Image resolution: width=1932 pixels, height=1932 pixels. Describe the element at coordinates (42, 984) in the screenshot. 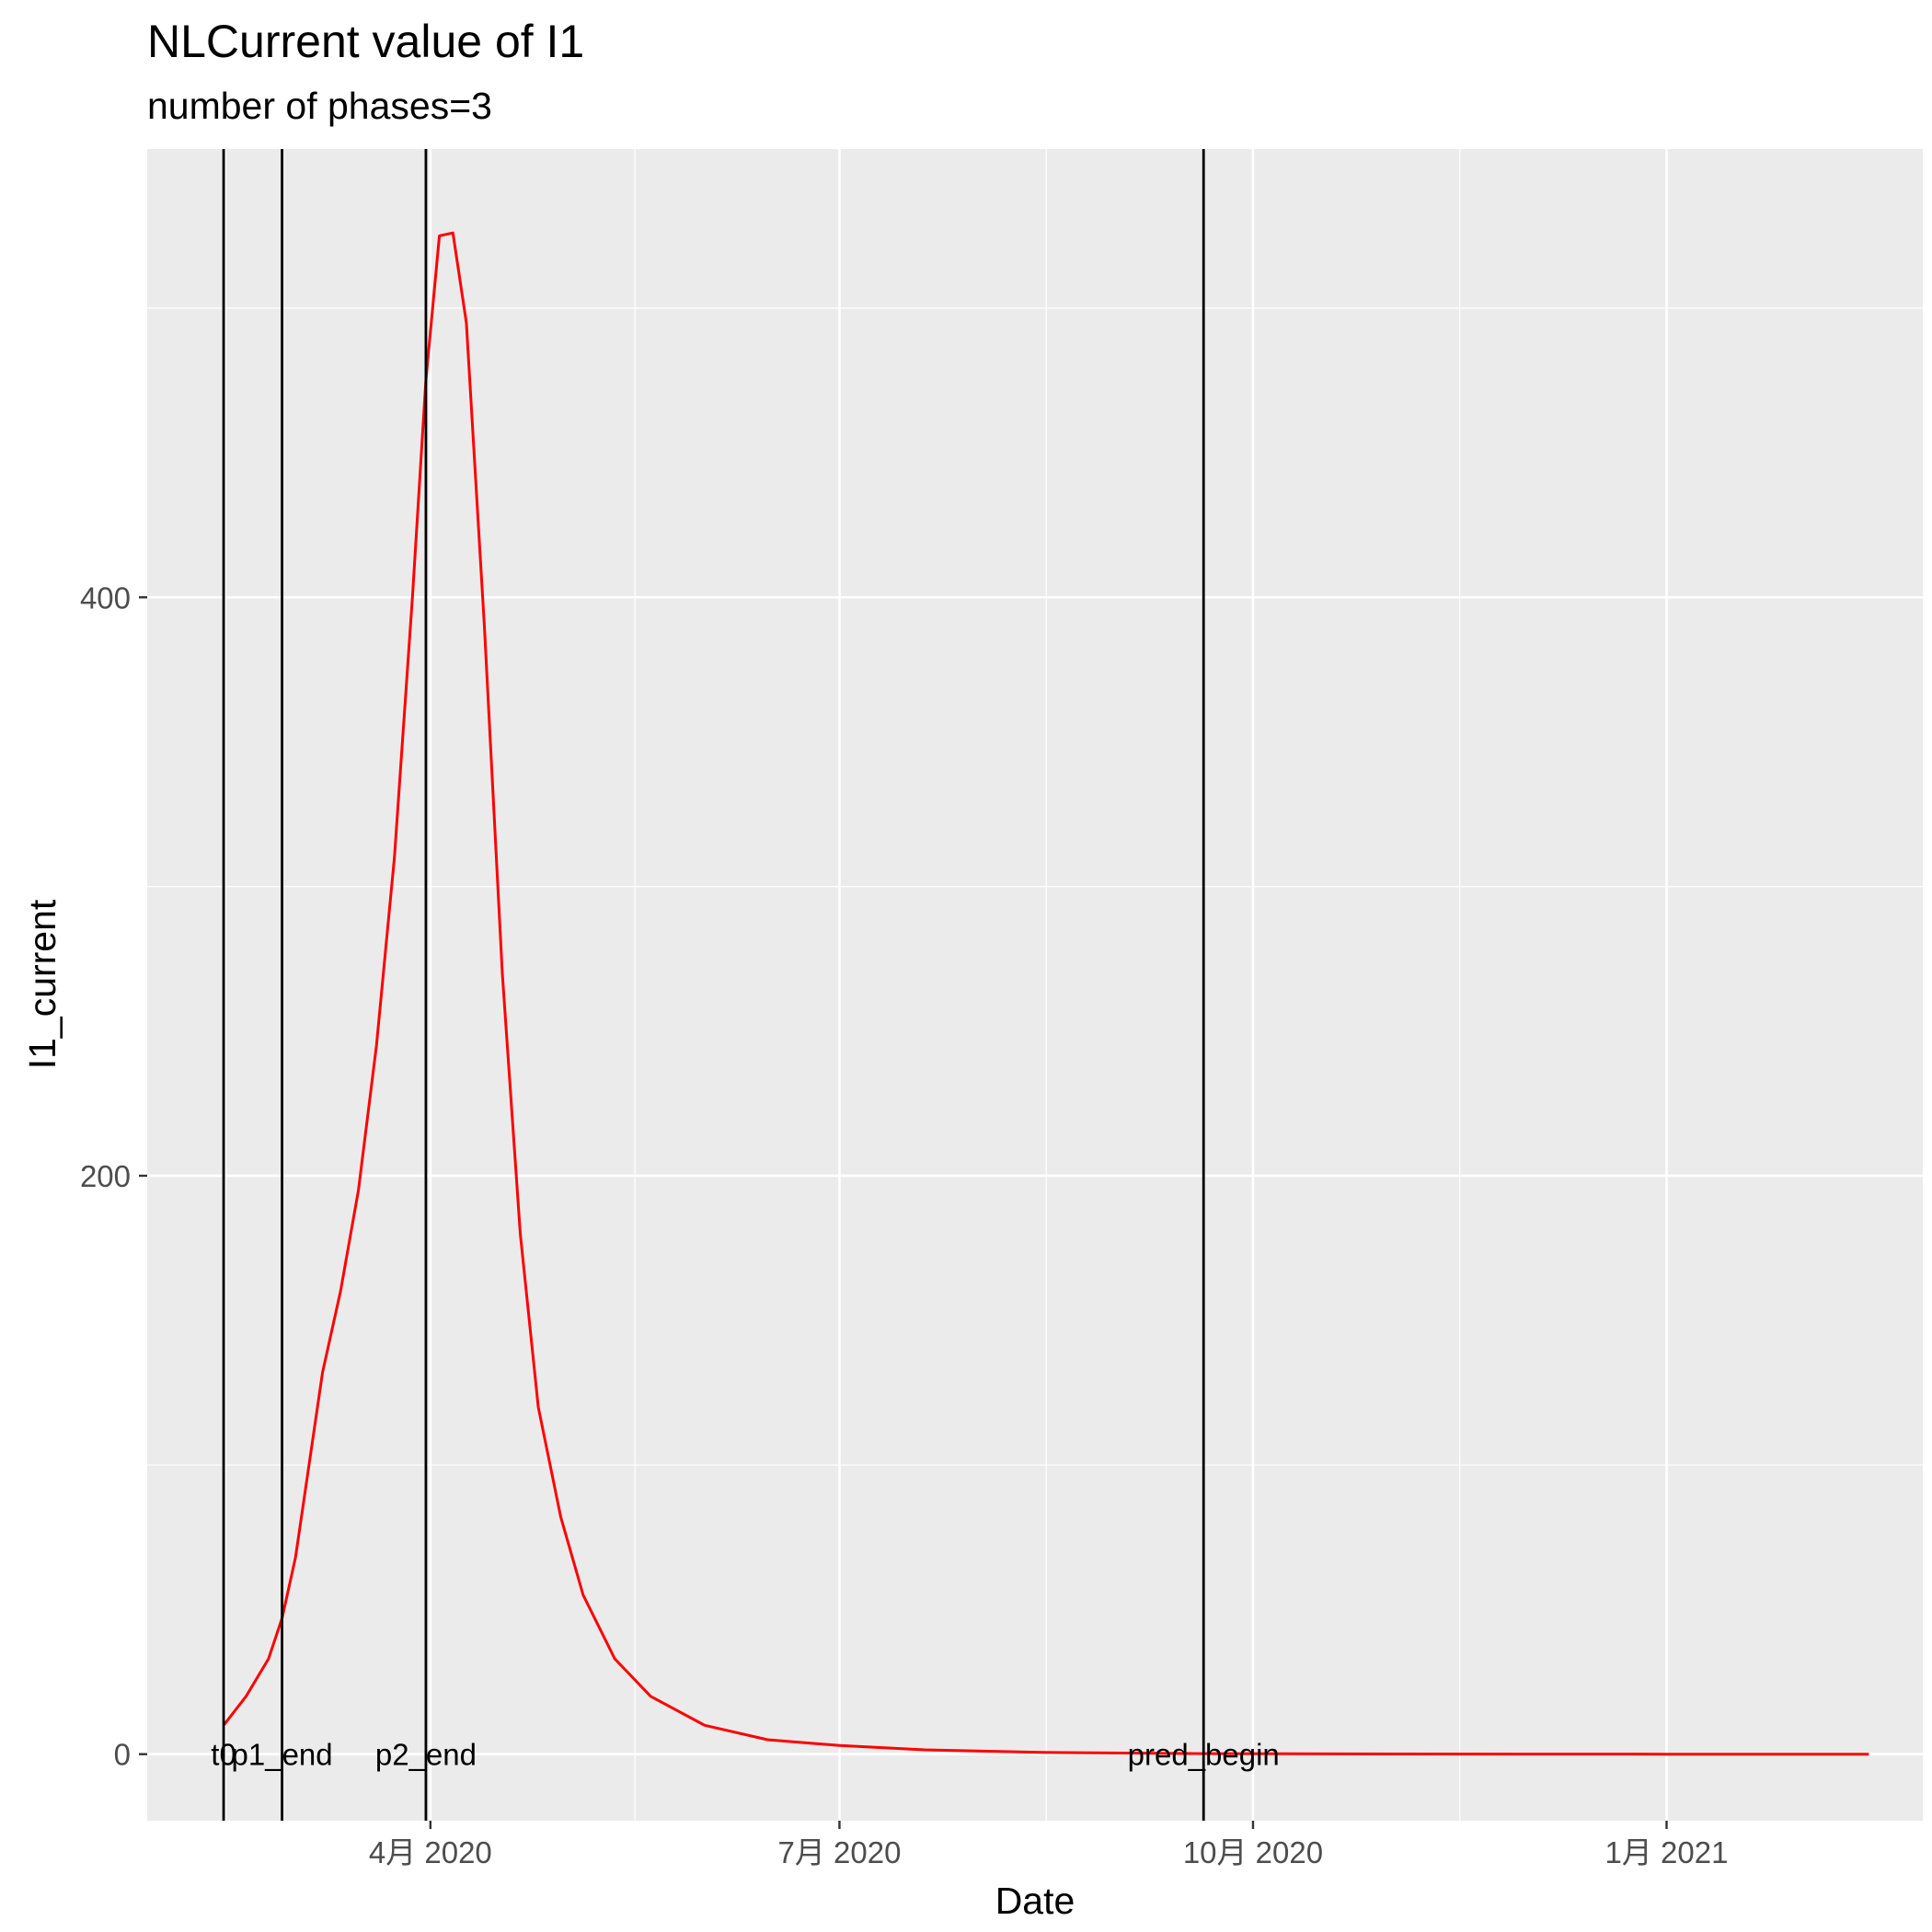

I see `y-axis-title: I1_current` at that location.